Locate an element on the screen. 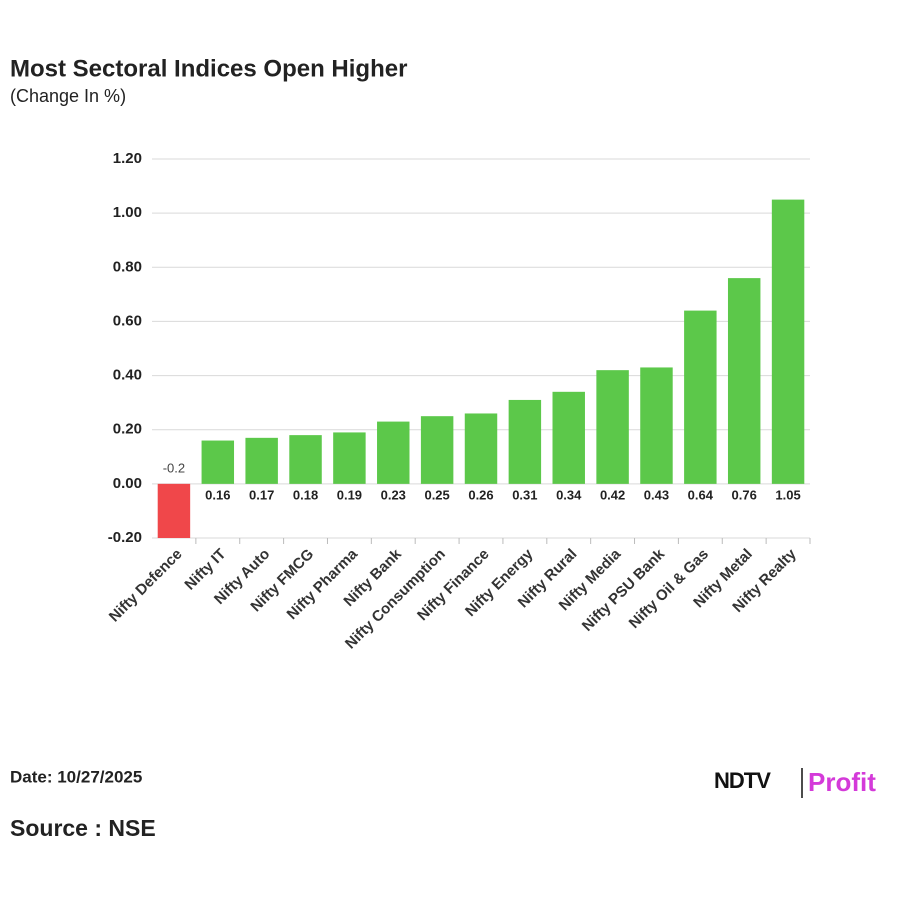 This screenshot has width=900, height=900. value-label: 0.64 is located at coordinates (701, 494).